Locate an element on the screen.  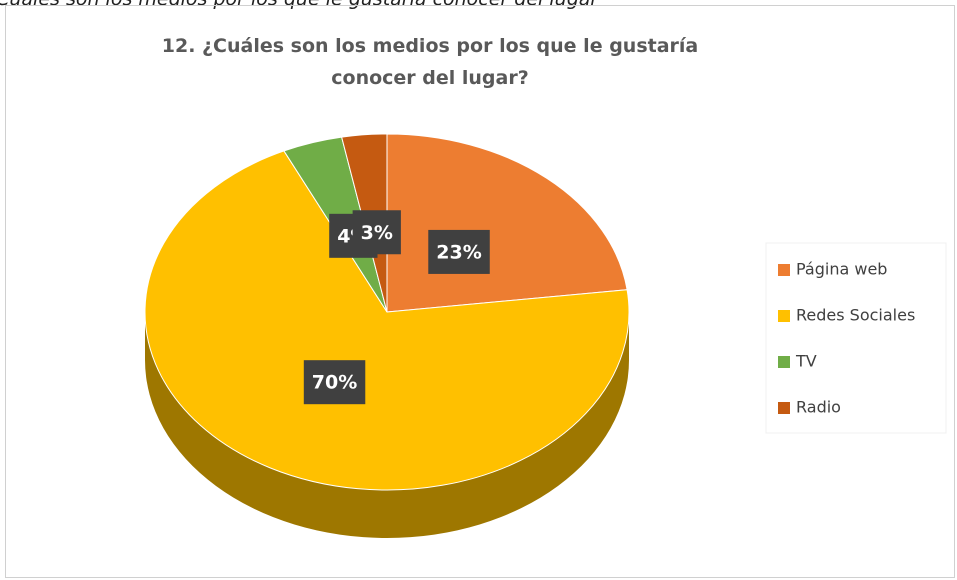
data-label-text: 3% is located at coordinates (377, 233).